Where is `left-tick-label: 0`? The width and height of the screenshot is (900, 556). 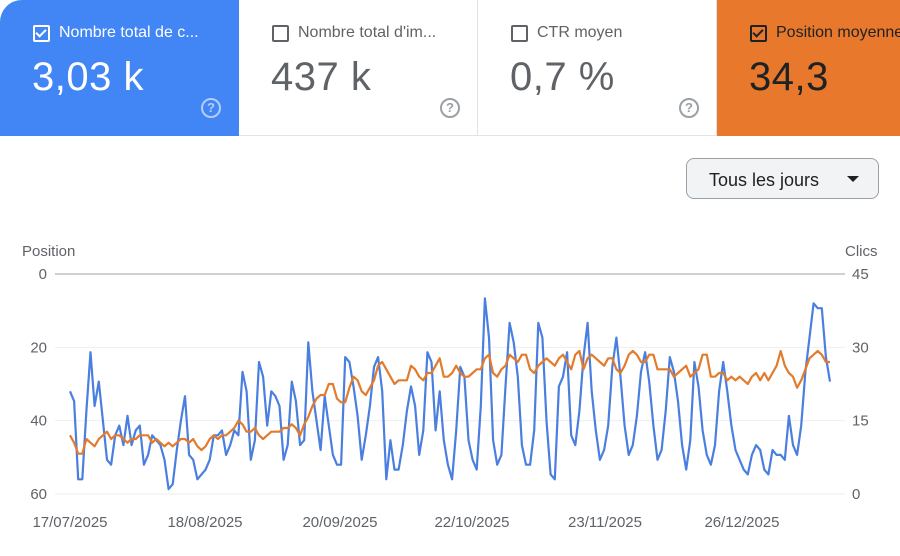 left-tick-label: 0 is located at coordinates (43, 274).